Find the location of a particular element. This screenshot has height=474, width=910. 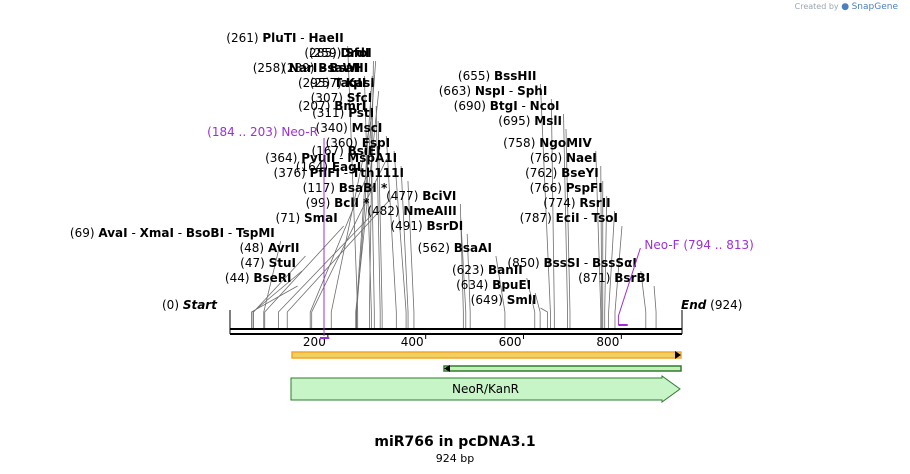

enzyme-name: BseRI is located at coordinates (272, 278).